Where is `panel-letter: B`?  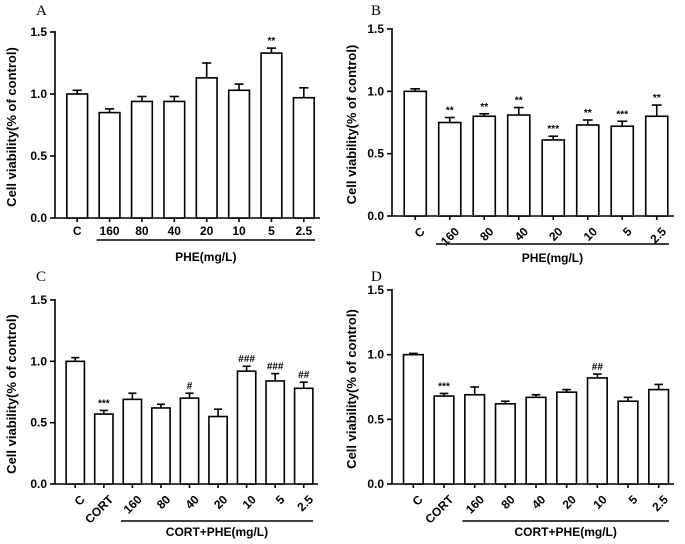
panel-letter: B is located at coordinates (376, 11).